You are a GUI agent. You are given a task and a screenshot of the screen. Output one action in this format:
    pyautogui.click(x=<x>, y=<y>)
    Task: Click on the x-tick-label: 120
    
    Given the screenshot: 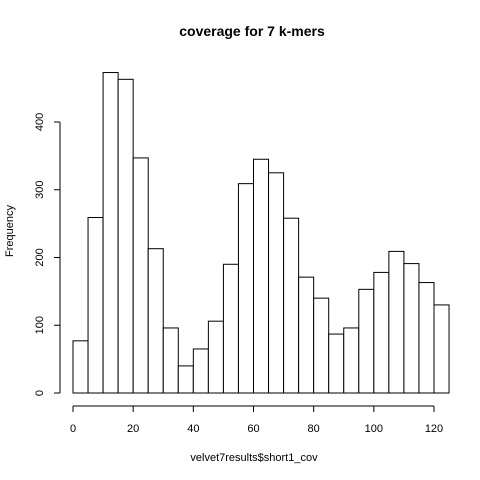 What is the action you would take?
    pyautogui.click(x=434, y=429)
    